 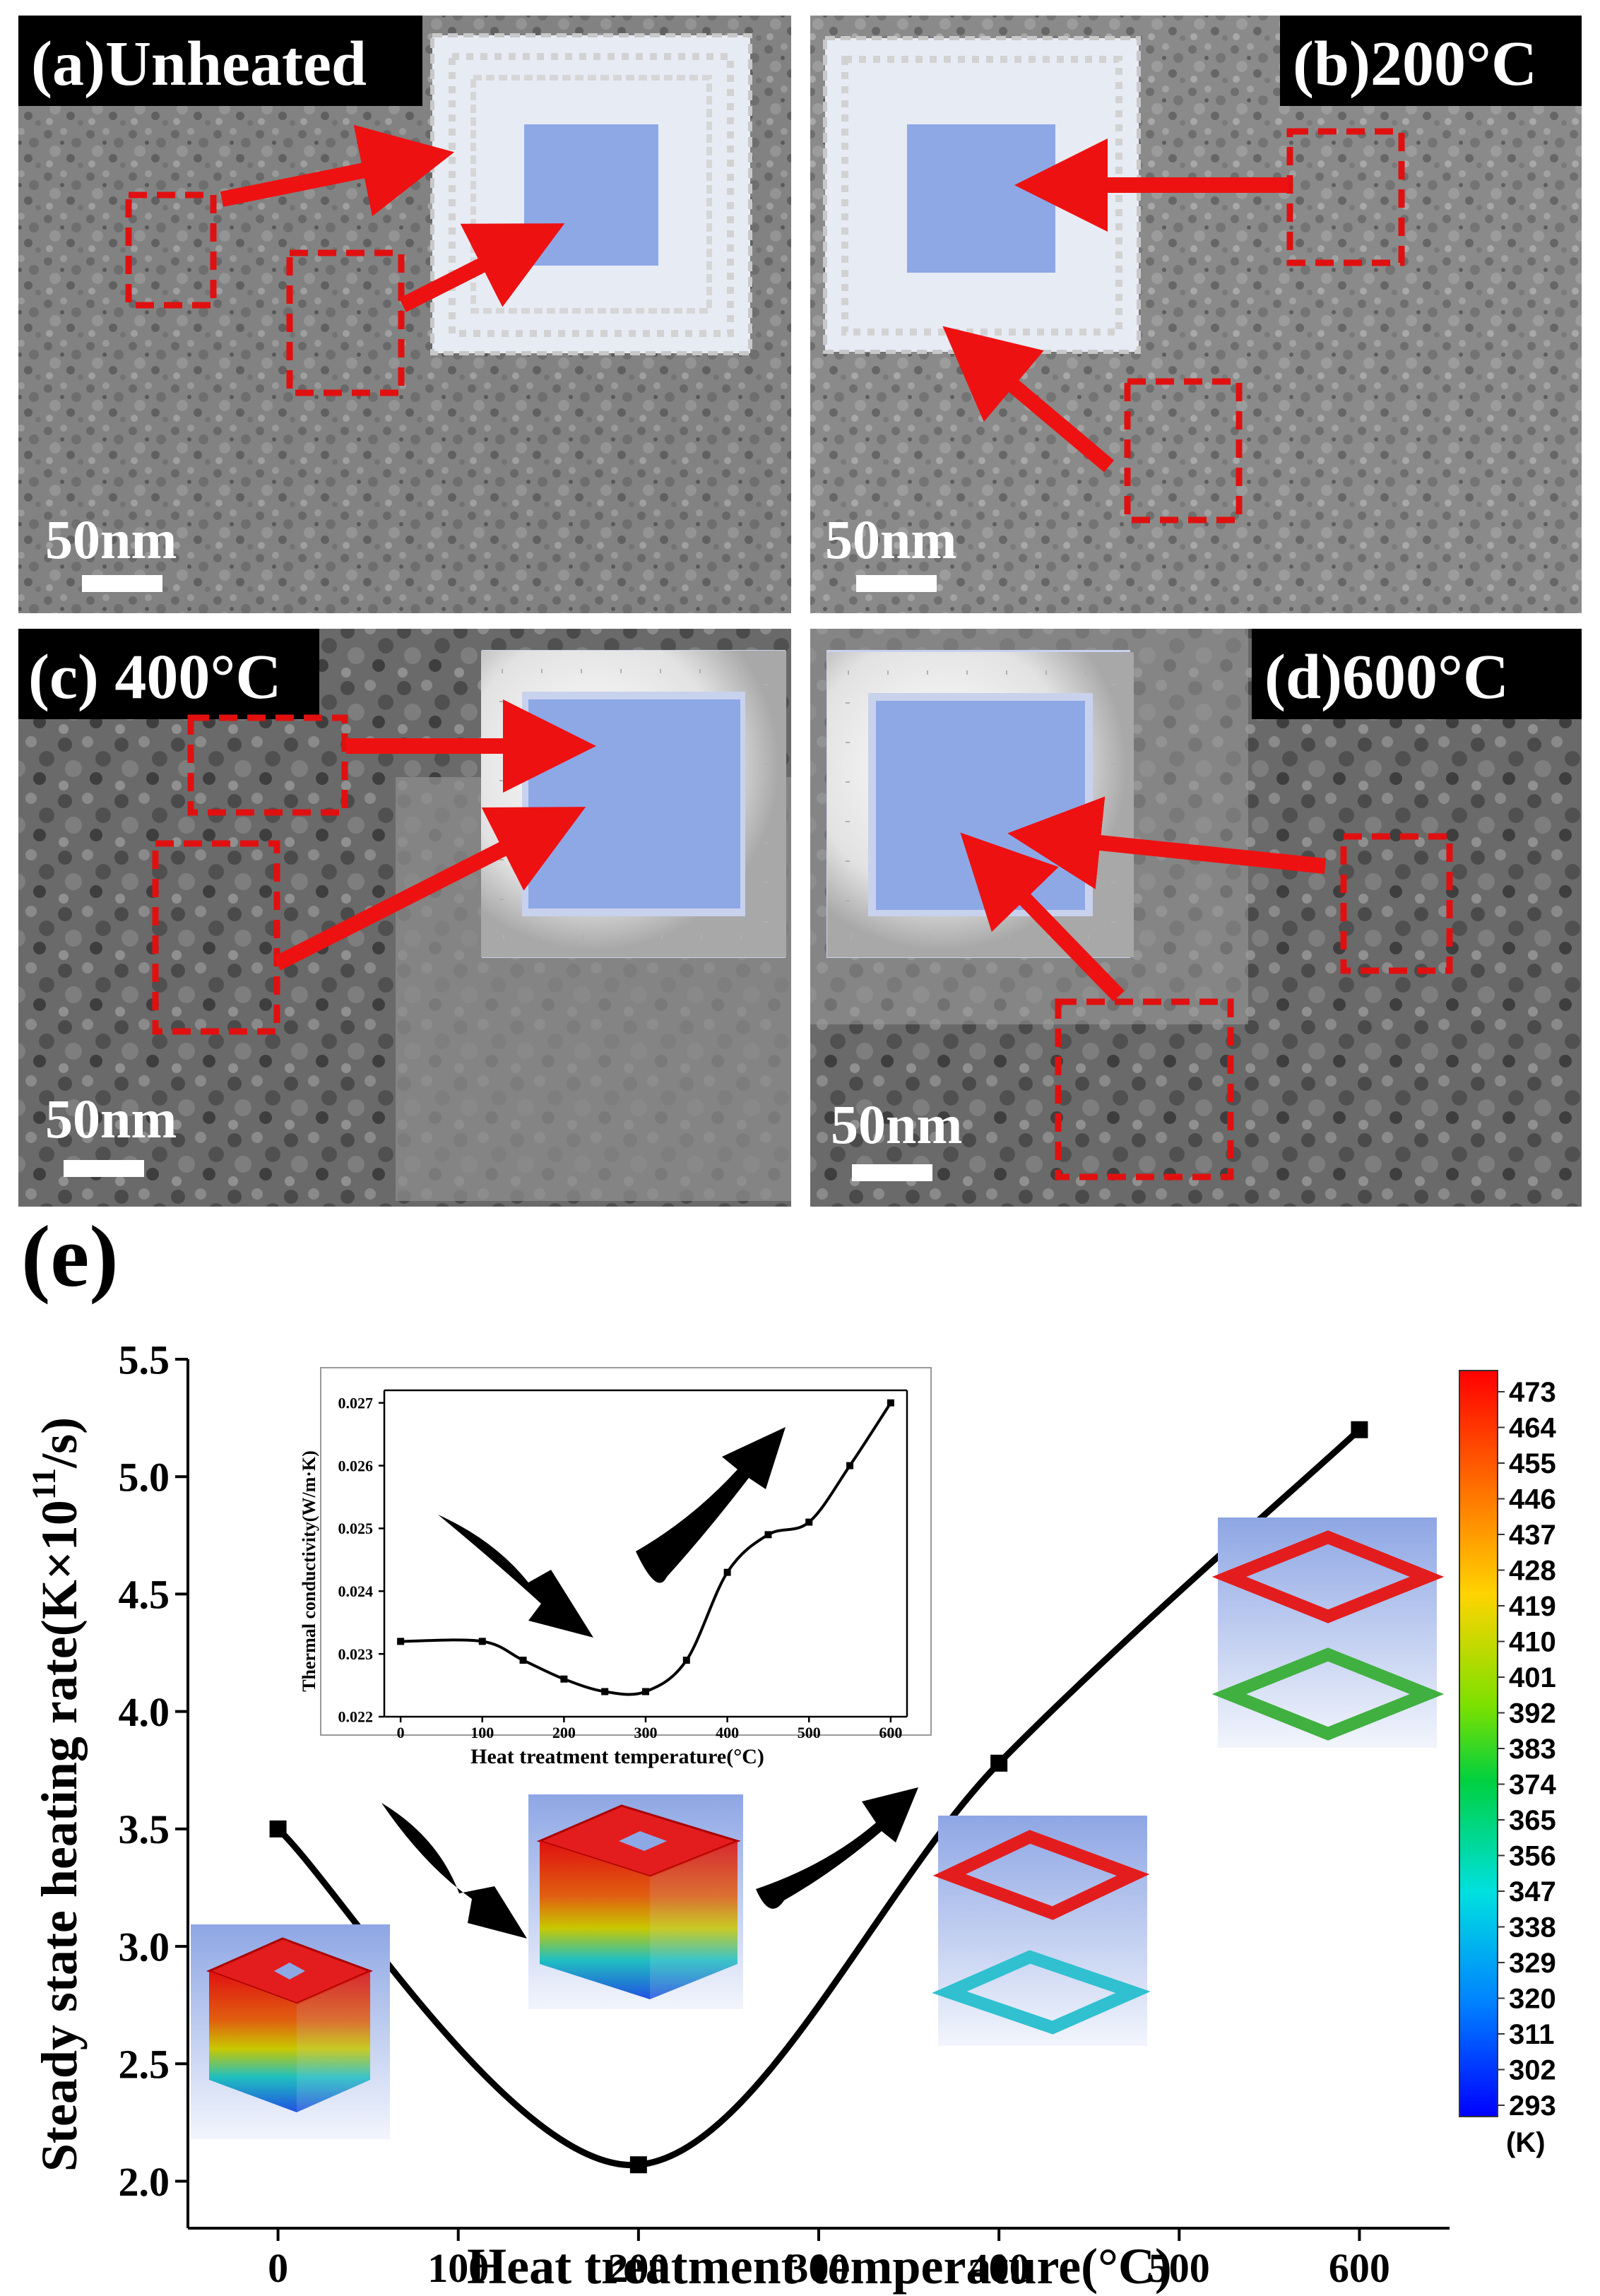 What do you see at coordinates (1533, 2106) in the screenshot?
I see `colorbar-label-20: 293` at bounding box center [1533, 2106].